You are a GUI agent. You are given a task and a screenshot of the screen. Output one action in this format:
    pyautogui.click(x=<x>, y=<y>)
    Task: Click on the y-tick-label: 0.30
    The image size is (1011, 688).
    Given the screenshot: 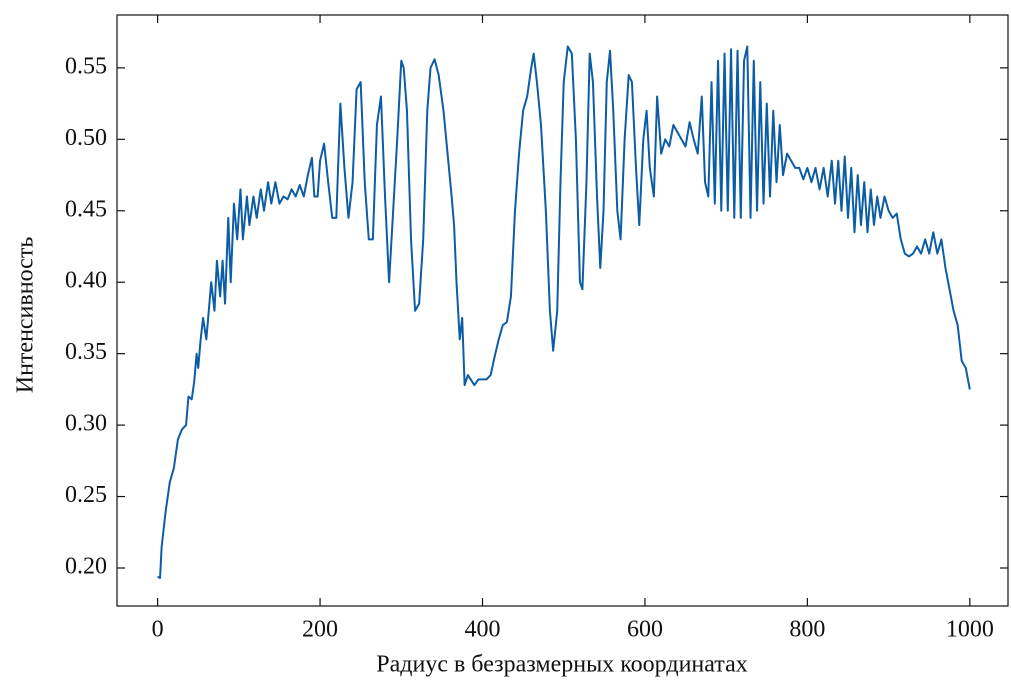 What is the action you would take?
    pyautogui.click(x=86, y=424)
    